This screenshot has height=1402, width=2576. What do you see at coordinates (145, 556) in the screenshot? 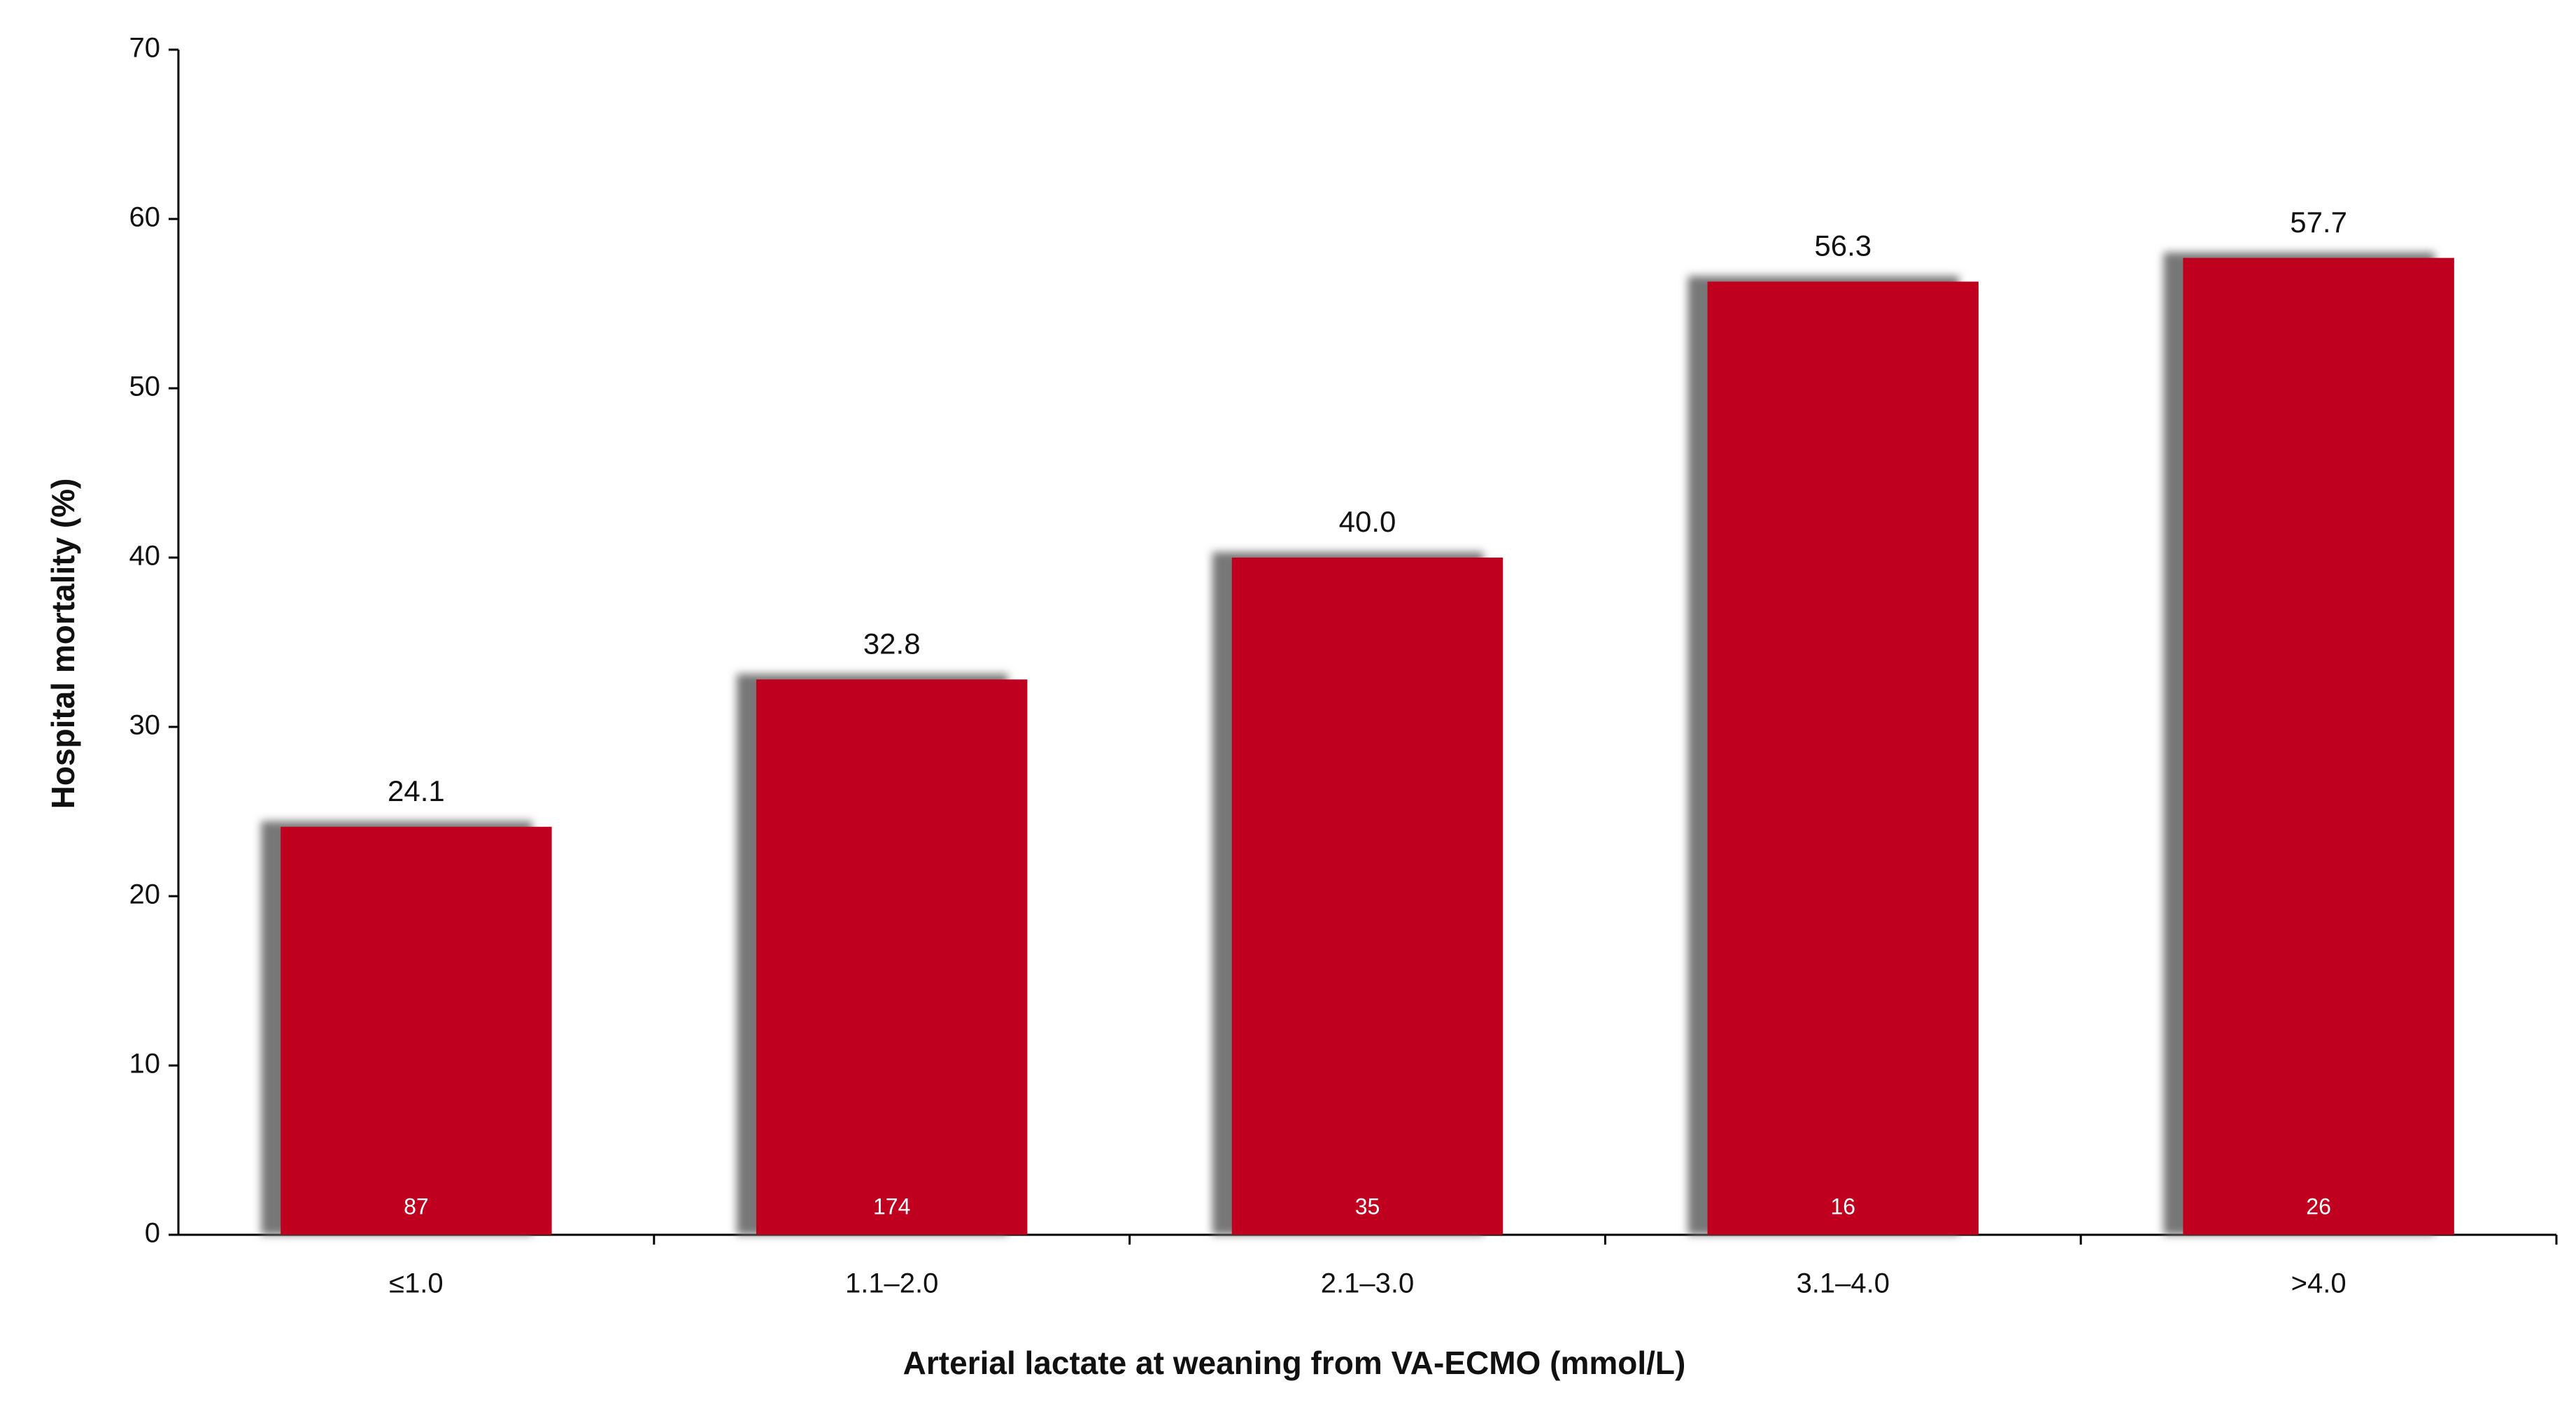
I see `y-tick-label: 40` at bounding box center [145, 556].